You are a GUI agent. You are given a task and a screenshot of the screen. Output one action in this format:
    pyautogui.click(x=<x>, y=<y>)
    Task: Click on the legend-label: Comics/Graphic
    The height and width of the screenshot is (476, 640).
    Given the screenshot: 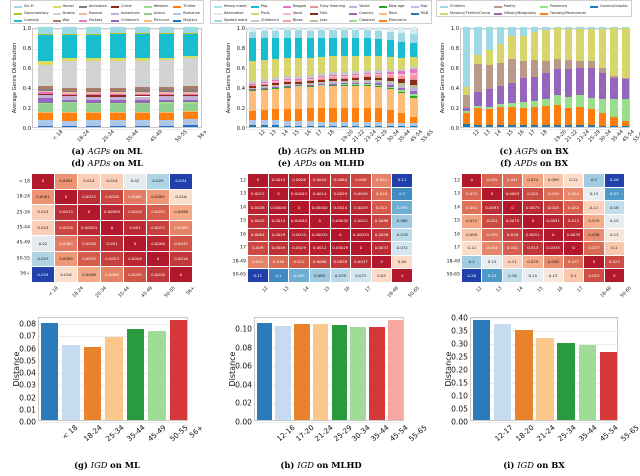 What is the action you would take?
    pyautogui.click(x=614, y=6)
    